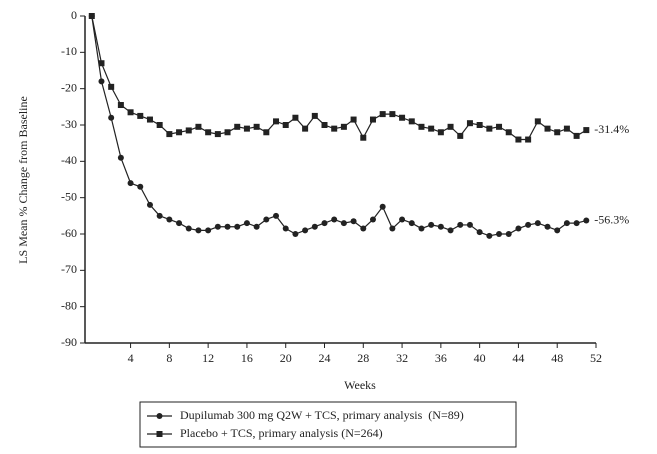  What do you see at coordinates (208, 358) in the screenshot?
I see `x-tick-label: 12` at bounding box center [208, 358].